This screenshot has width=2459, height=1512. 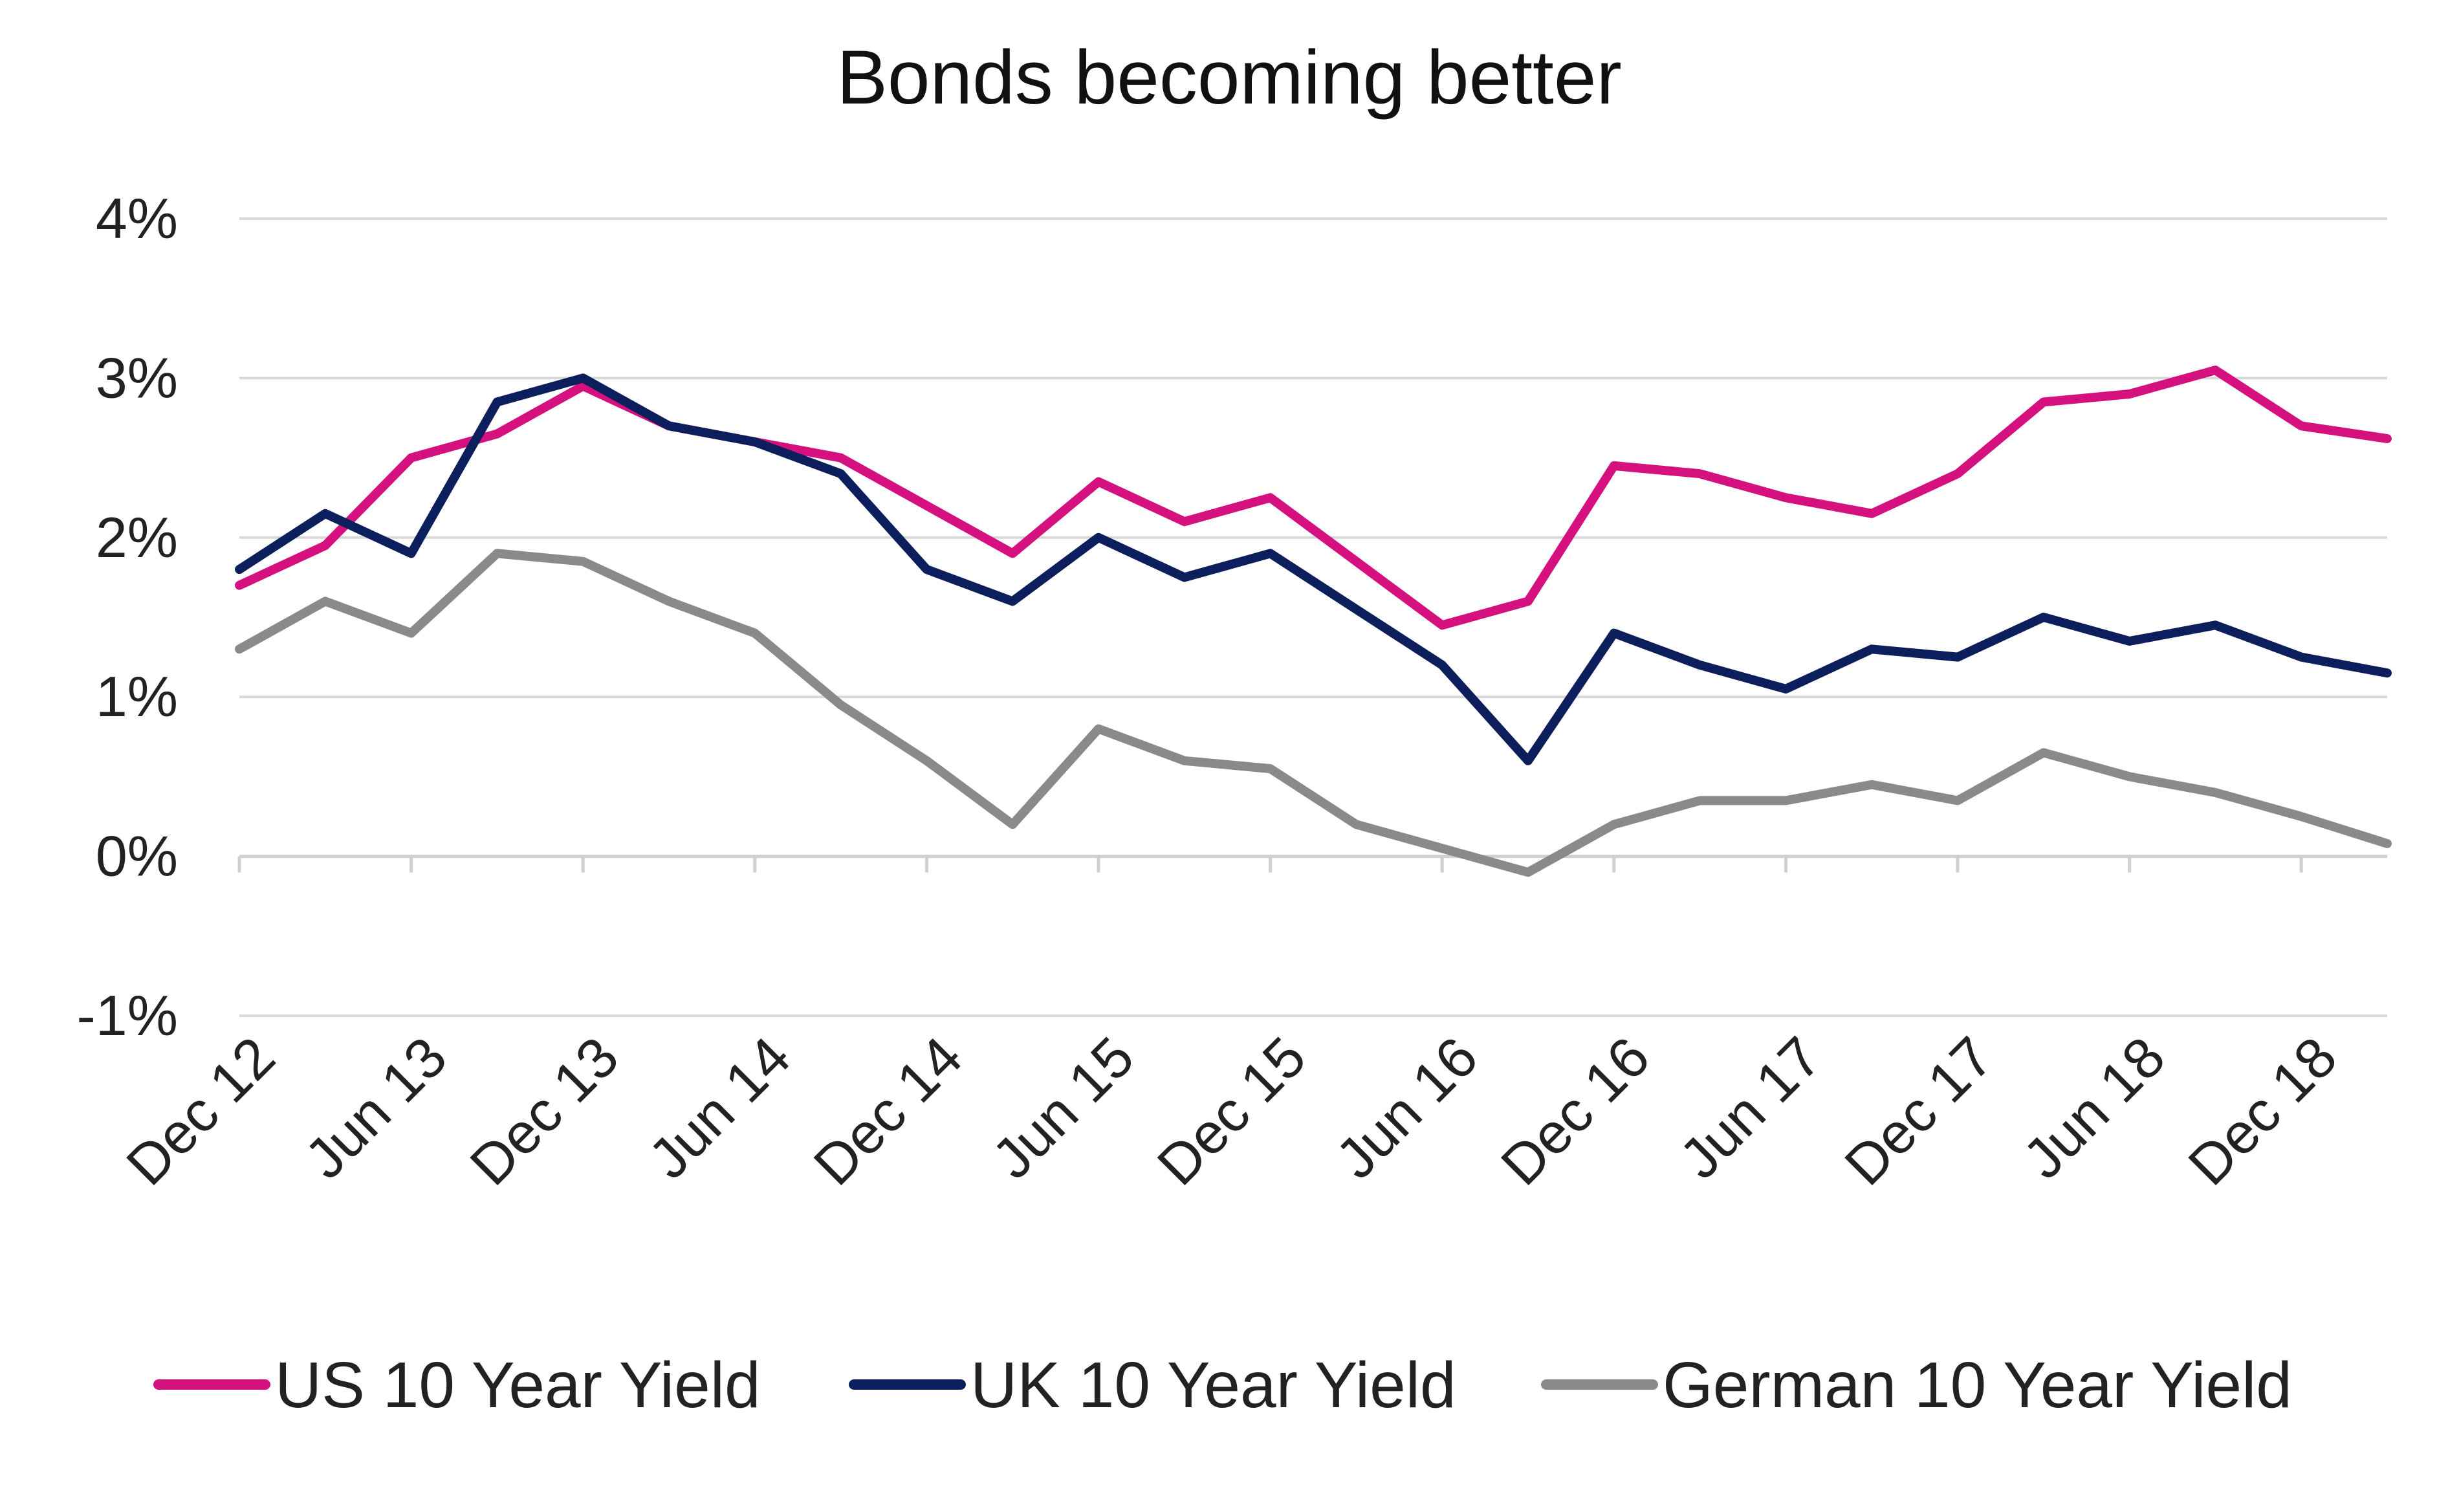 What do you see at coordinates (137, 377) in the screenshot?
I see `y-tick-label: 3%` at bounding box center [137, 377].